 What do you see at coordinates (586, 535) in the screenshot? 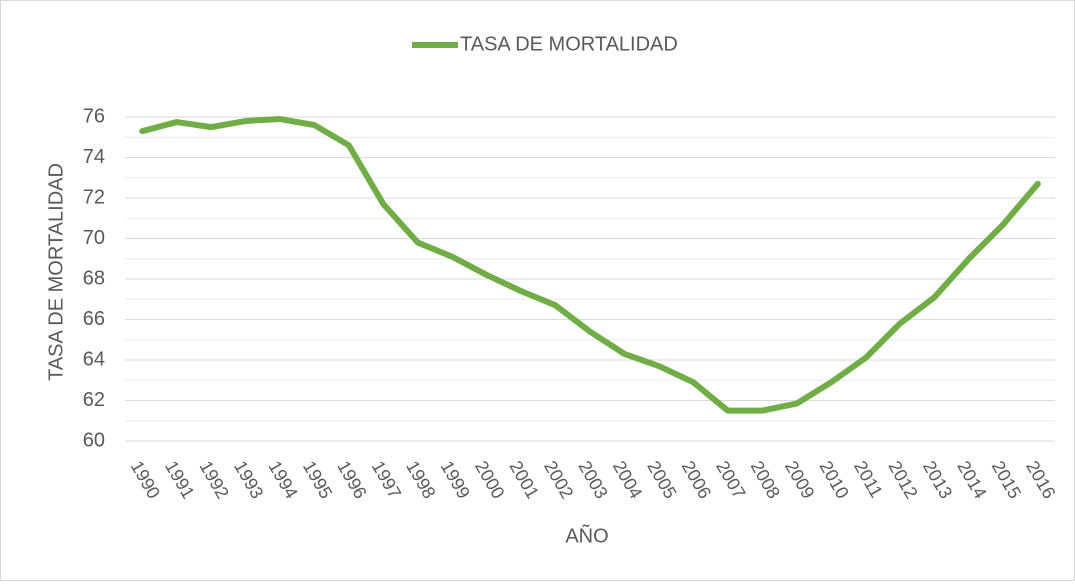
I see `x-axis-title: AÑO` at bounding box center [586, 535].